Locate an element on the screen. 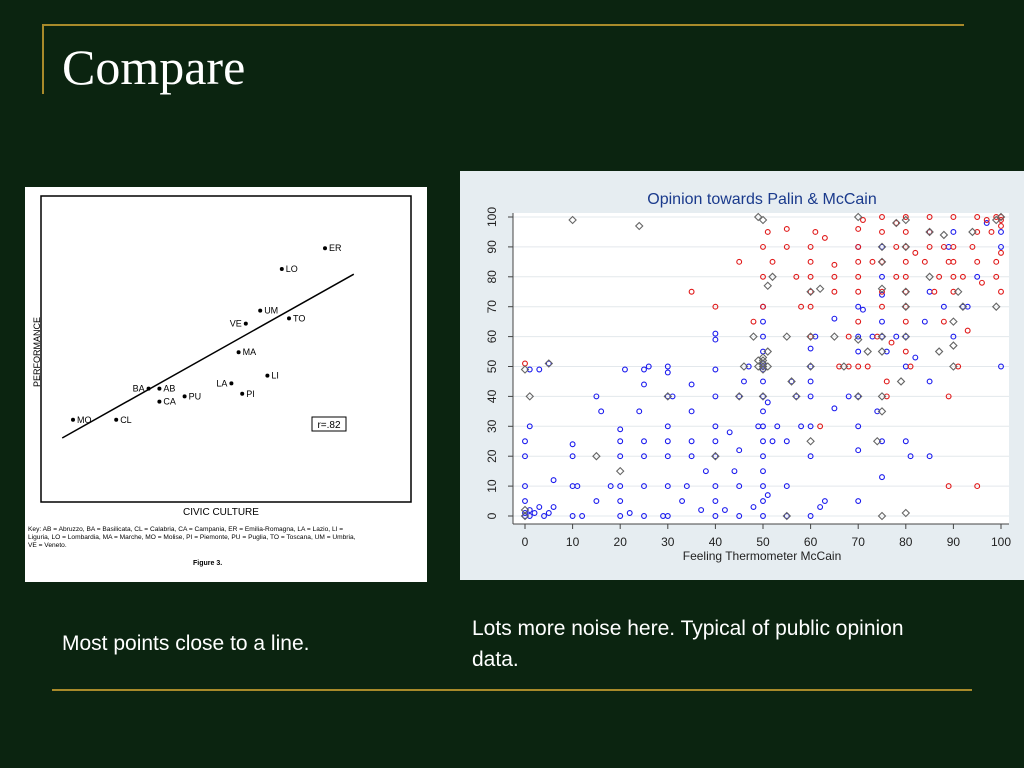  fit-line-group is located at coordinates (208, 356).